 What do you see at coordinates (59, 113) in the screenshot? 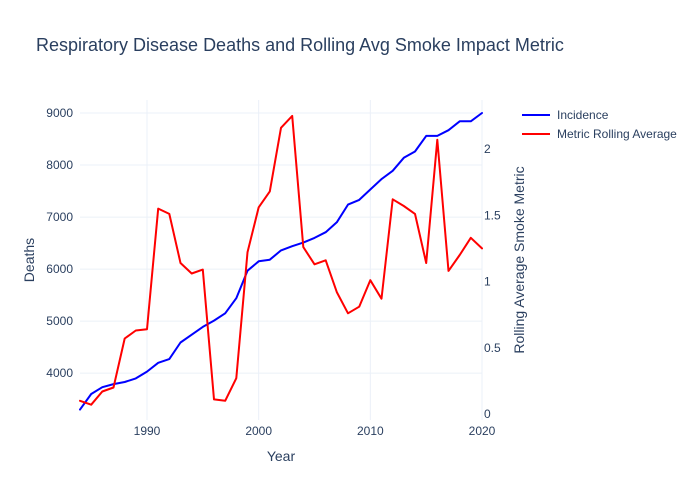
I see `y-tick-label: 9000` at bounding box center [59, 113].